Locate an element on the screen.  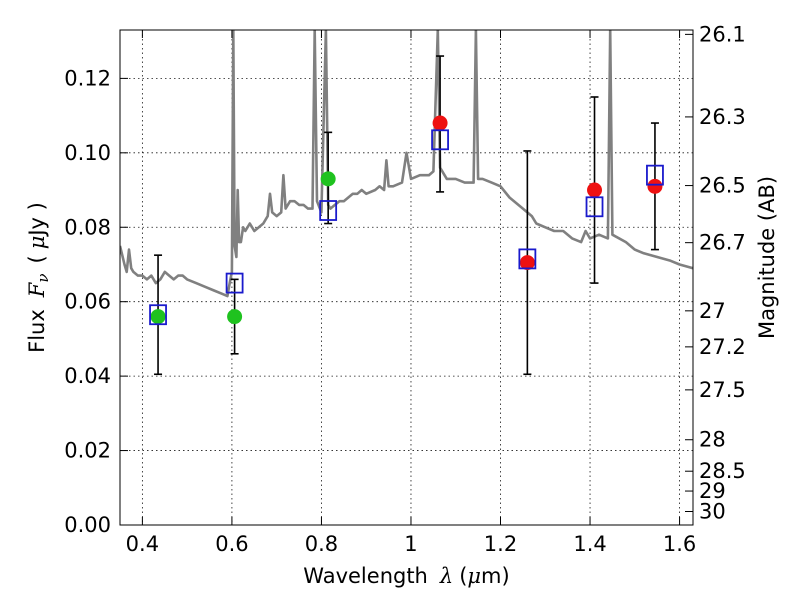
x-tick-label: 1 is located at coordinates (410, 544).